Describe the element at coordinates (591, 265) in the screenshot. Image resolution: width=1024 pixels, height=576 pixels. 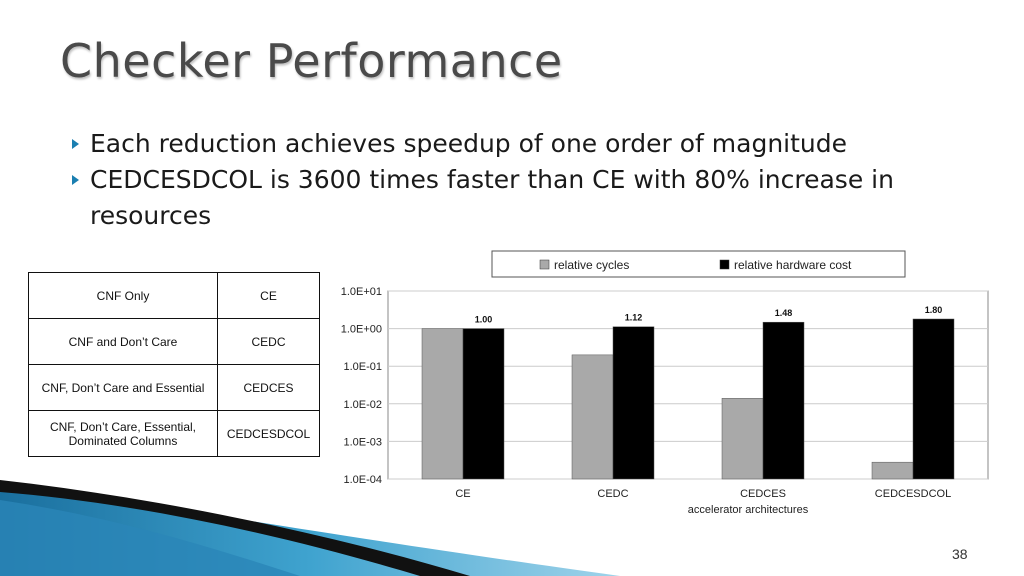
I see `legend-label: relative cycles` at that location.